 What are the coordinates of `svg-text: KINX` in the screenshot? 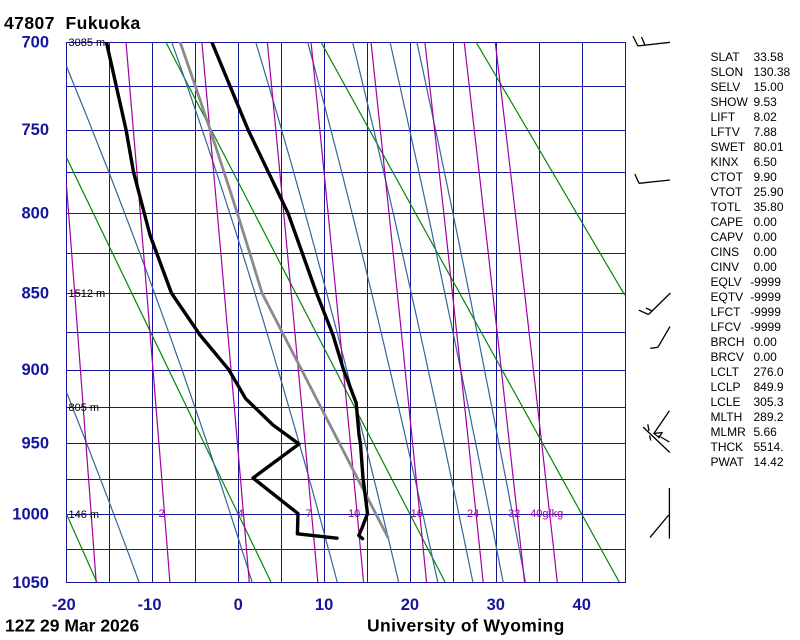 It's located at (725, 162).